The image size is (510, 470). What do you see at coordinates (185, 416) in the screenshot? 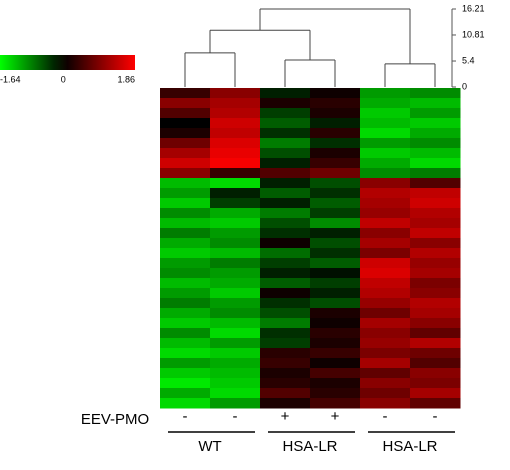
I see `column-label: -` at bounding box center [185, 416].